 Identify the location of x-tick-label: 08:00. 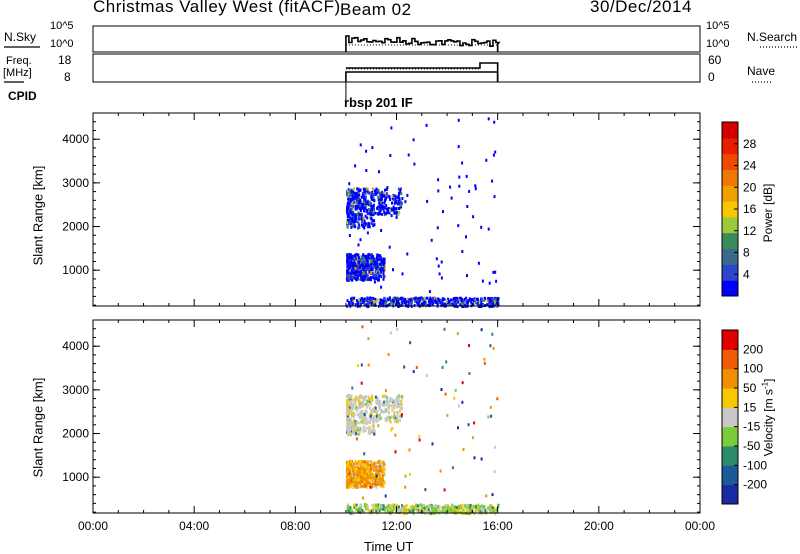
(295, 526).